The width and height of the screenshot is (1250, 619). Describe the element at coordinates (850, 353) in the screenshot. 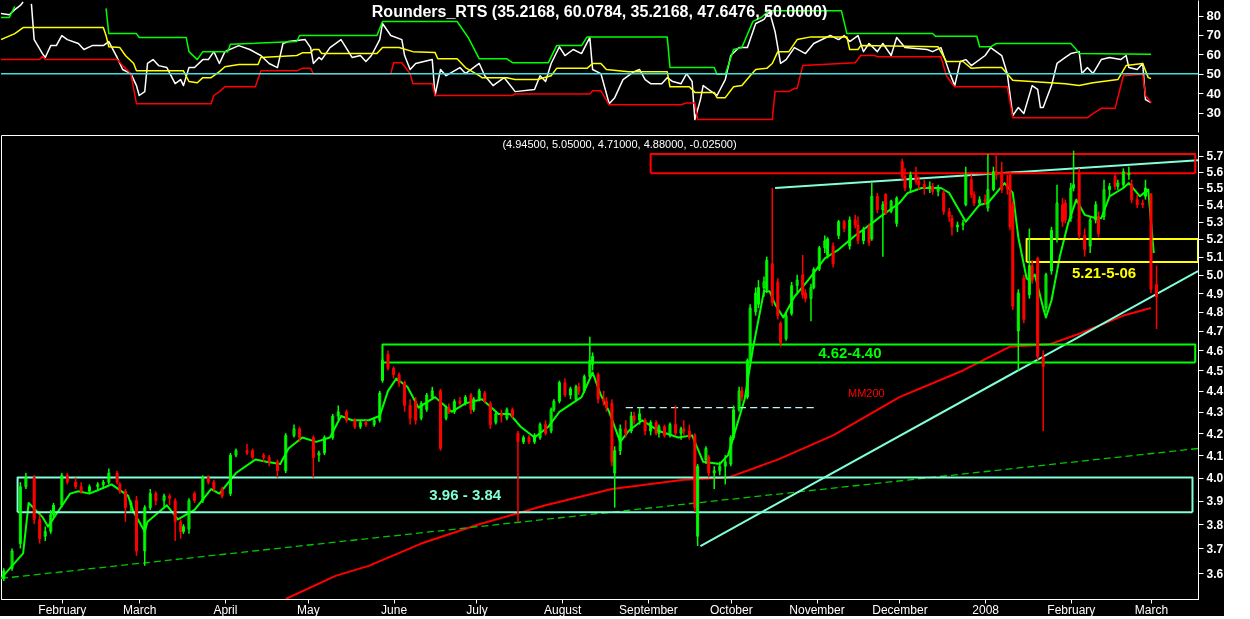

I see `series-label: 4.62-4.40` at that location.